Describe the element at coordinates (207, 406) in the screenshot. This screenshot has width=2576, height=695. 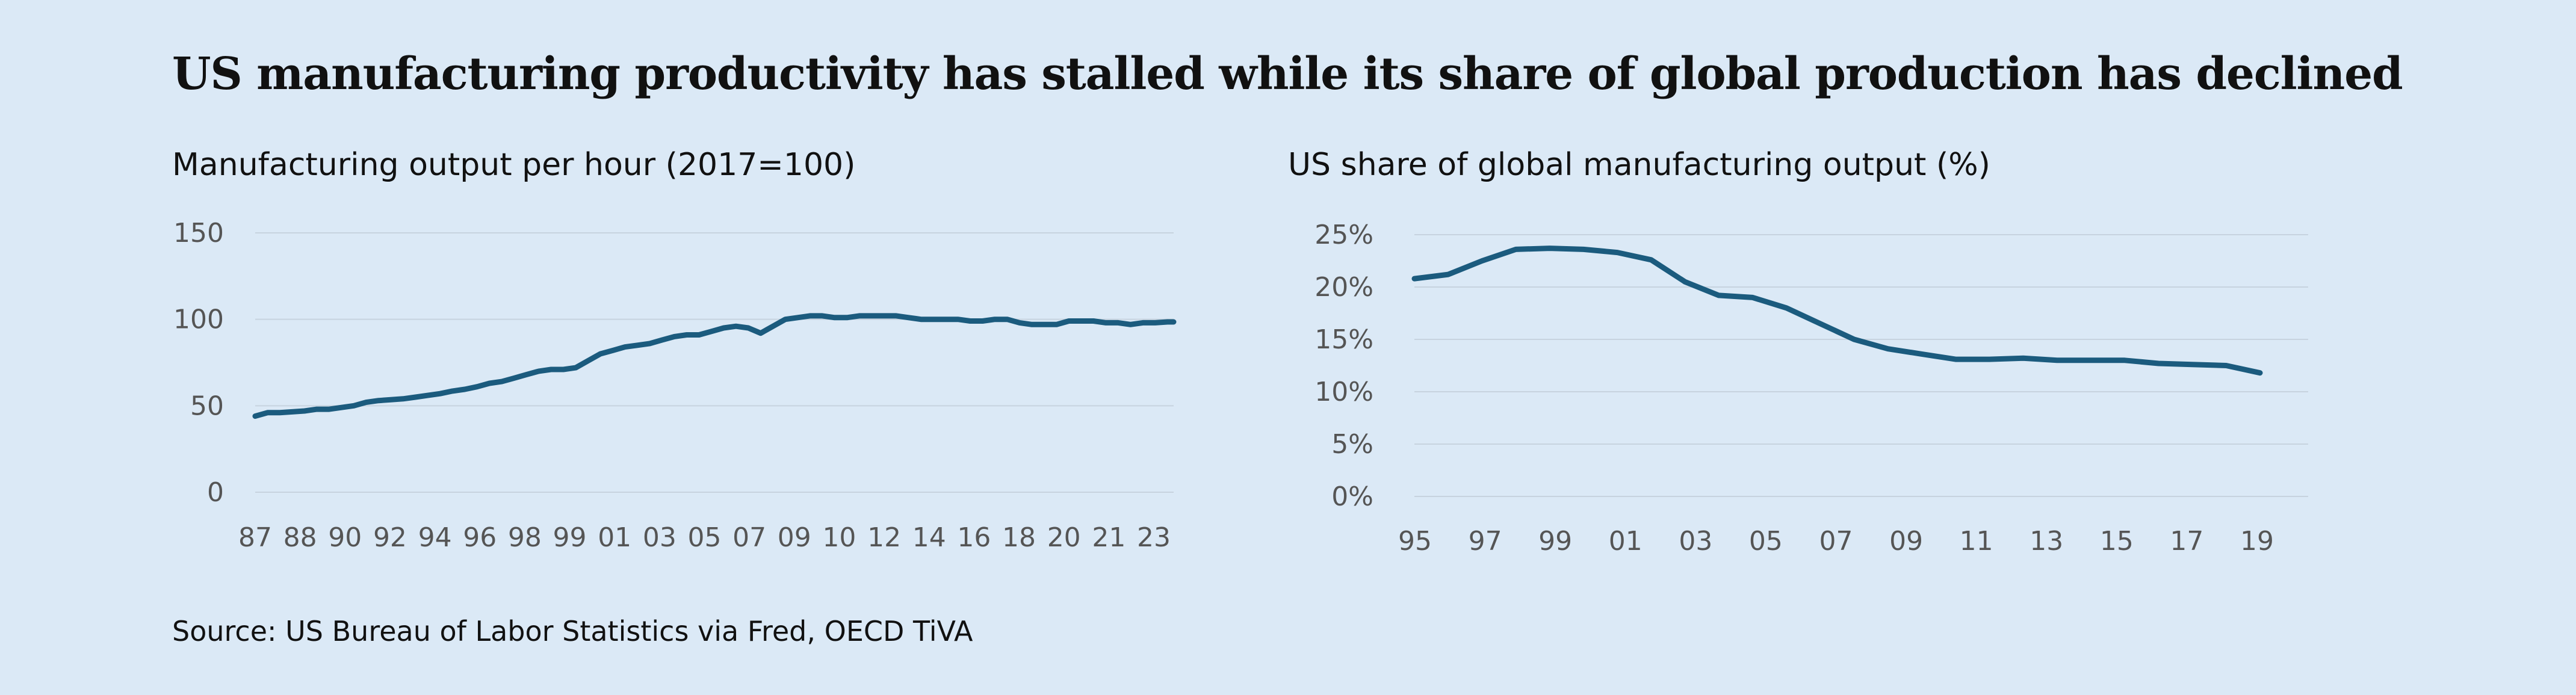
I see `left-y-tick-label: 50` at that location.